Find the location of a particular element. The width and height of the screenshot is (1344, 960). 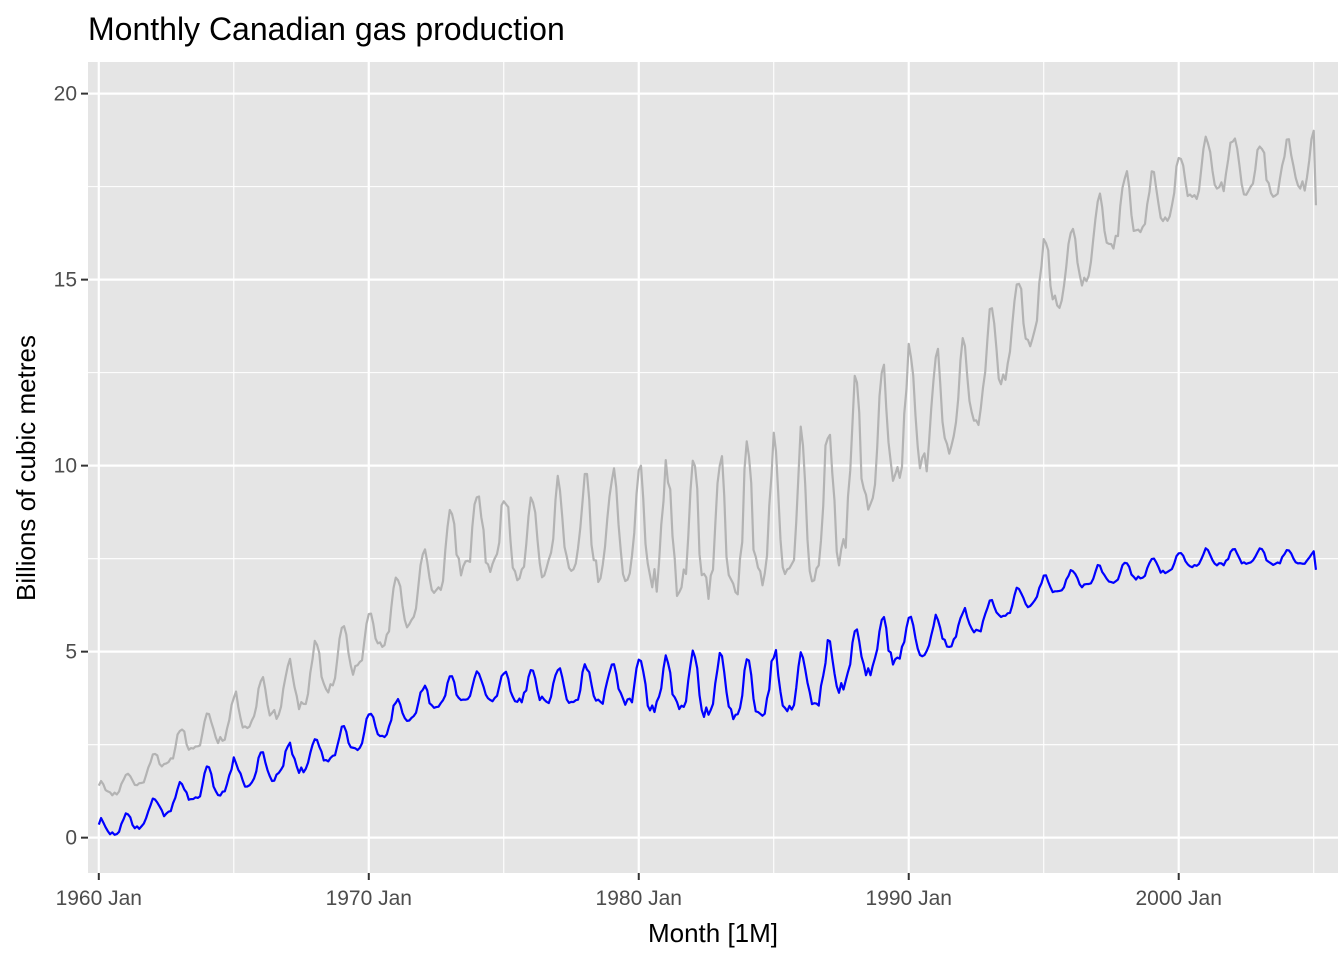

x-tick-label: 1960 Jan is located at coordinates (99, 898).